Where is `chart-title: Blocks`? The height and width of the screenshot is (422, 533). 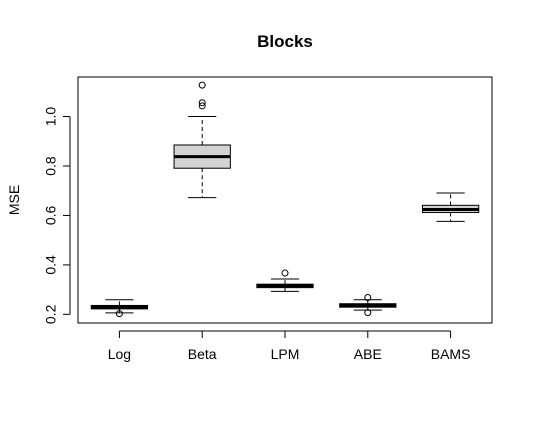
chart-title: Blocks is located at coordinates (285, 41).